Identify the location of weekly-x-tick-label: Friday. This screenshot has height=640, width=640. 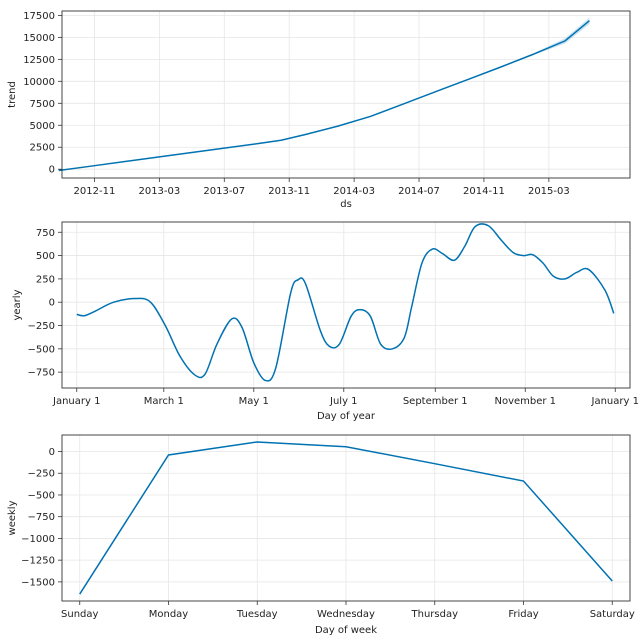
(523, 614).